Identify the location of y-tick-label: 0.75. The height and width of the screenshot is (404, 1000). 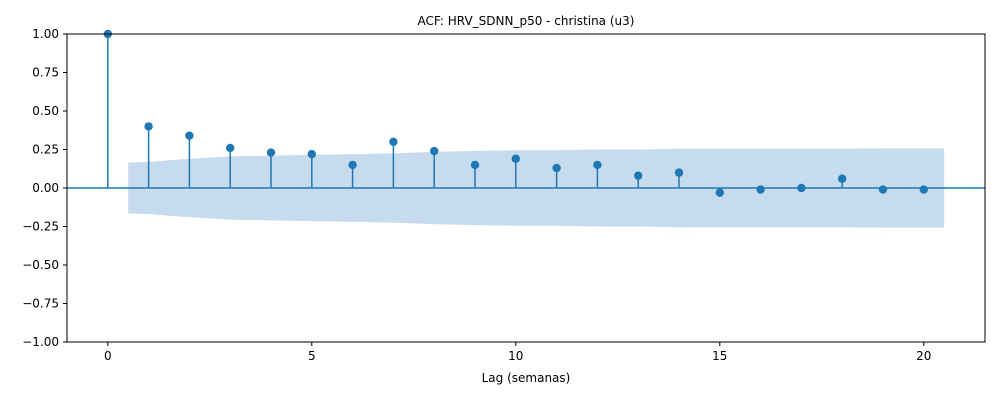
(45, 73).